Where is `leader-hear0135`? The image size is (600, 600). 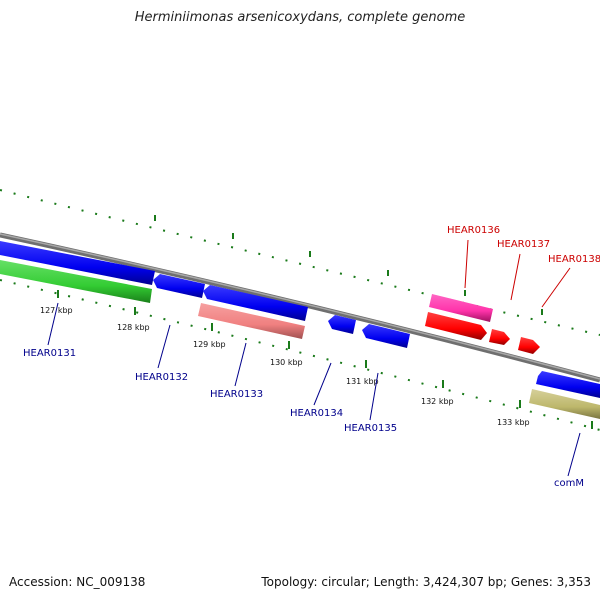
leader-hear0135 is located at coordinates (374, 396).